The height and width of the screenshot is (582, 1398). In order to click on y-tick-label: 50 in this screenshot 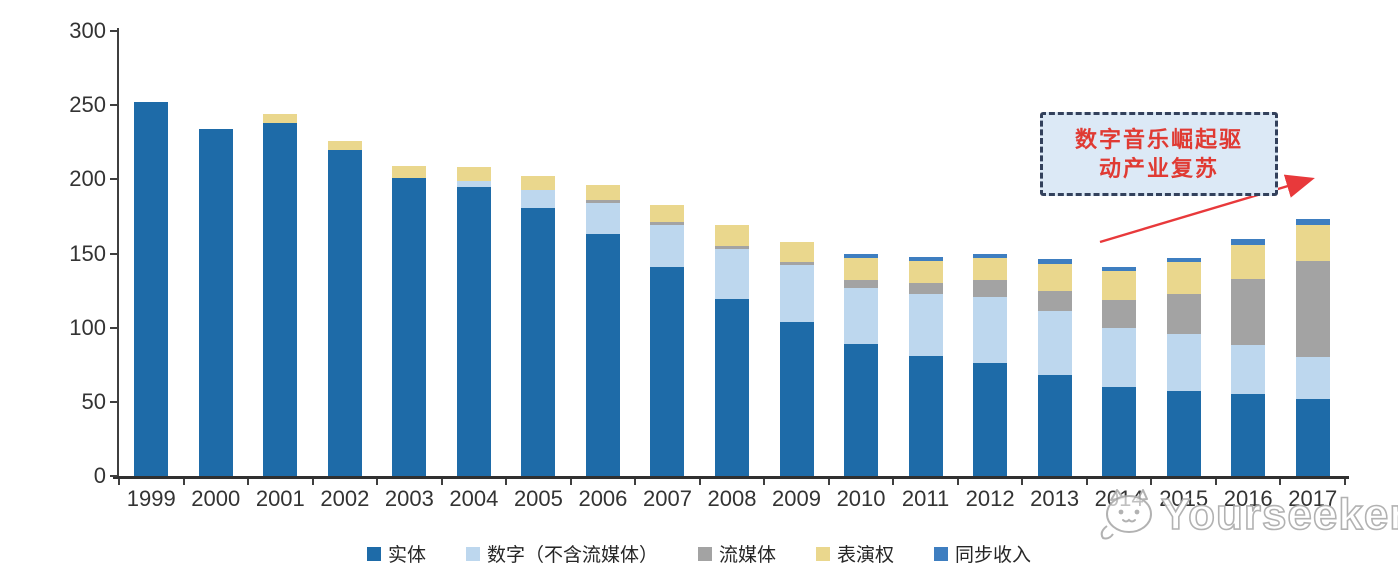, I will do `click(93, 401)`.